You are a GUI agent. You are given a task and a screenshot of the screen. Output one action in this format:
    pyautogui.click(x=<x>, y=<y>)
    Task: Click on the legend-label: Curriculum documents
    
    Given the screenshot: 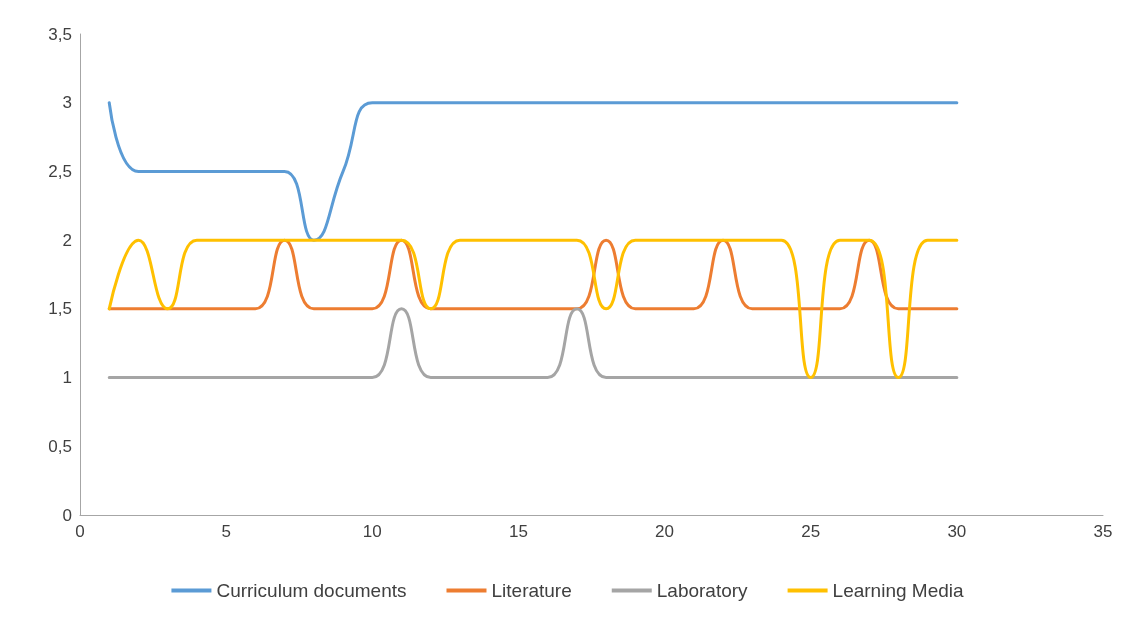 What is the action you would take?
    pyautogui.click(x=311, y=590)
    